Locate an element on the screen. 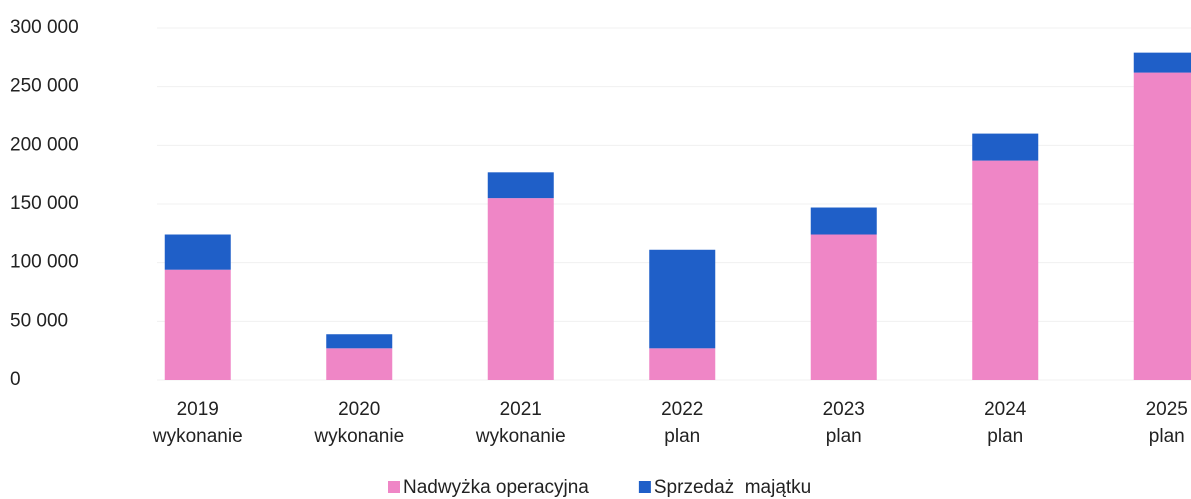  x-tick-label: 2024 is located at coordinates (1005, 409).